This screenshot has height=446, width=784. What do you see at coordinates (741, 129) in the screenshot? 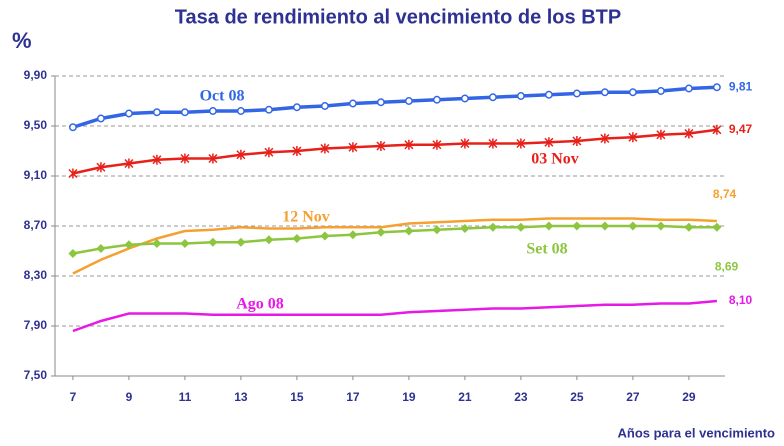
I see `end-label: 9,47` at bounding box center [741, 129].